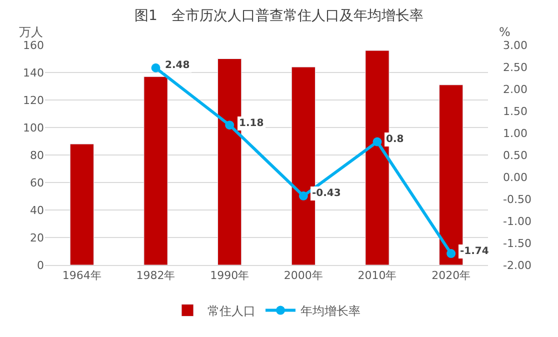 This screenshot has width=558, height=337. Describe the element at coordinates (40, 265) in the screenshot. I see `y-tick-label: 0` at that location.